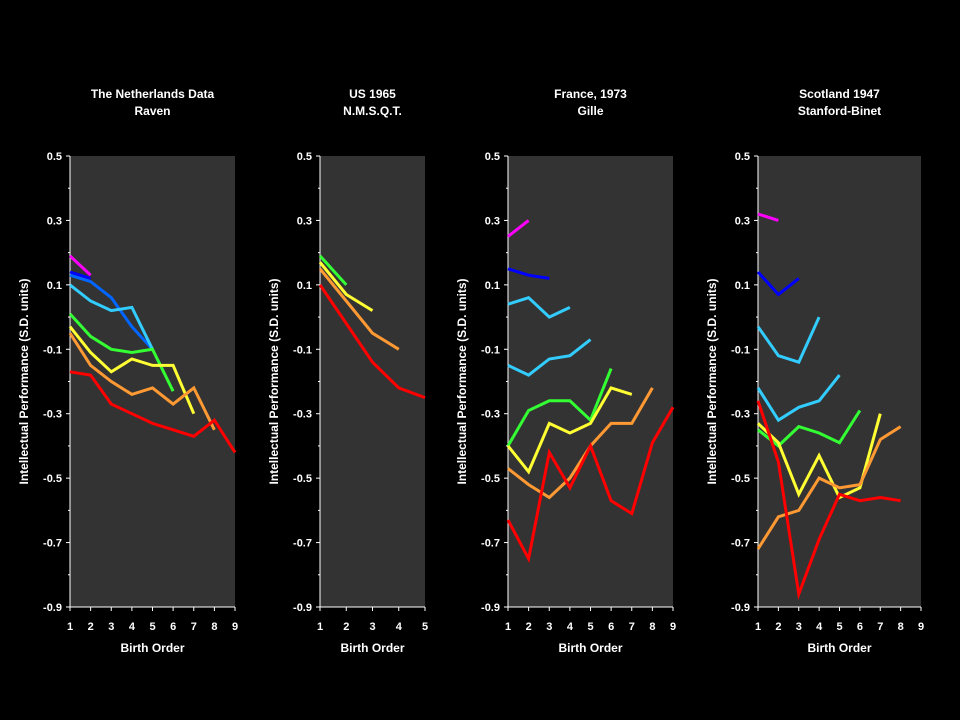  What do you see at coordinates (372, 111) in the screenshot?
I see `chart-title-line: N.M.S.Q.T.` at bounding box center [372, 111].